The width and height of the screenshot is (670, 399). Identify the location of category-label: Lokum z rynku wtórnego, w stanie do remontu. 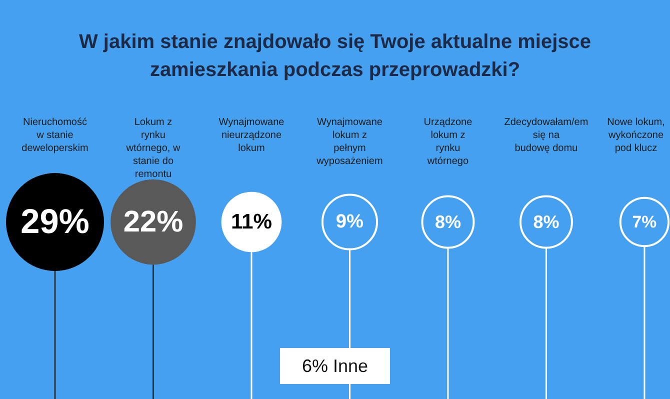
(153, 148).